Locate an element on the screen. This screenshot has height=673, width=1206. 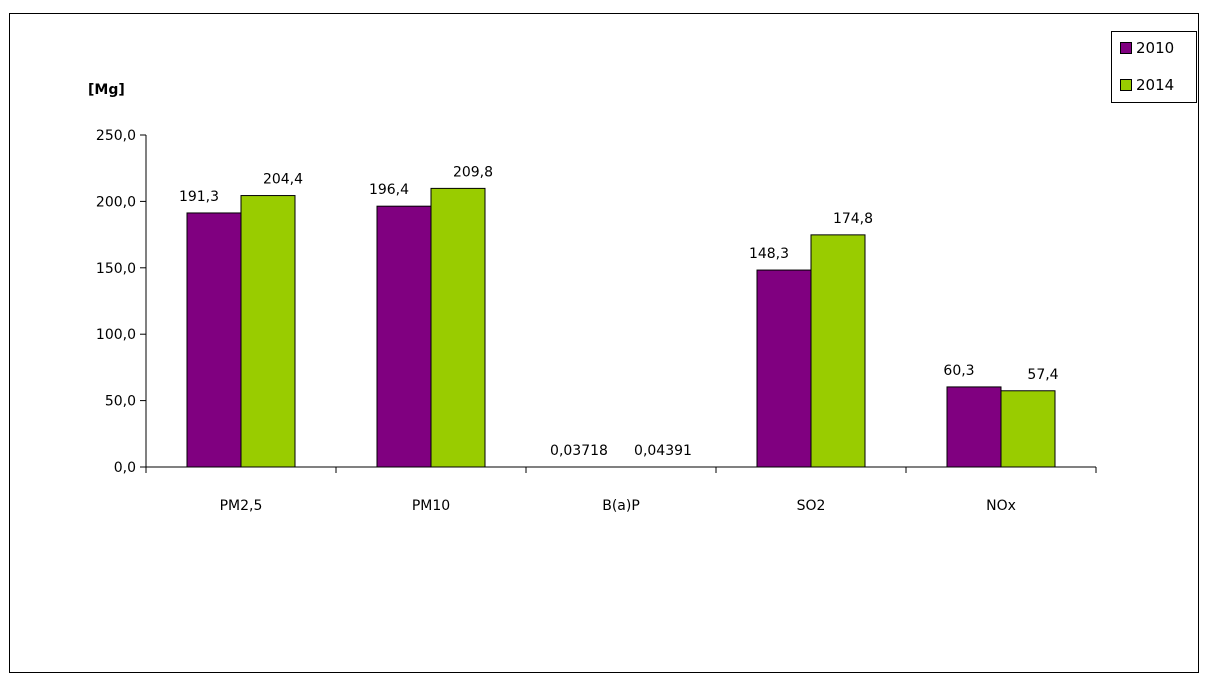
legend-swatch-2010 is located at coordinates (1126, 48).